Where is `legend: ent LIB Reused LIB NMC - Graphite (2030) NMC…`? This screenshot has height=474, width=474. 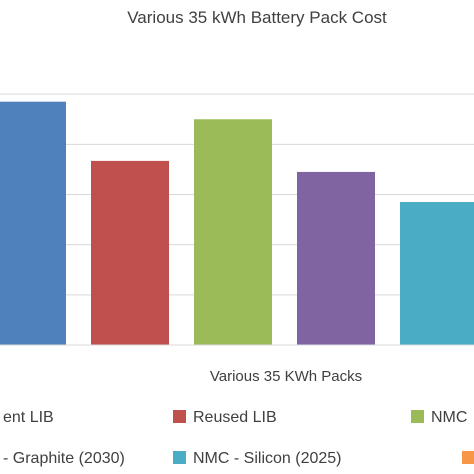
legend: ent LIB Reused LIB NMC - Graphite (2030) NMC… is located at coordinates (238, 438).